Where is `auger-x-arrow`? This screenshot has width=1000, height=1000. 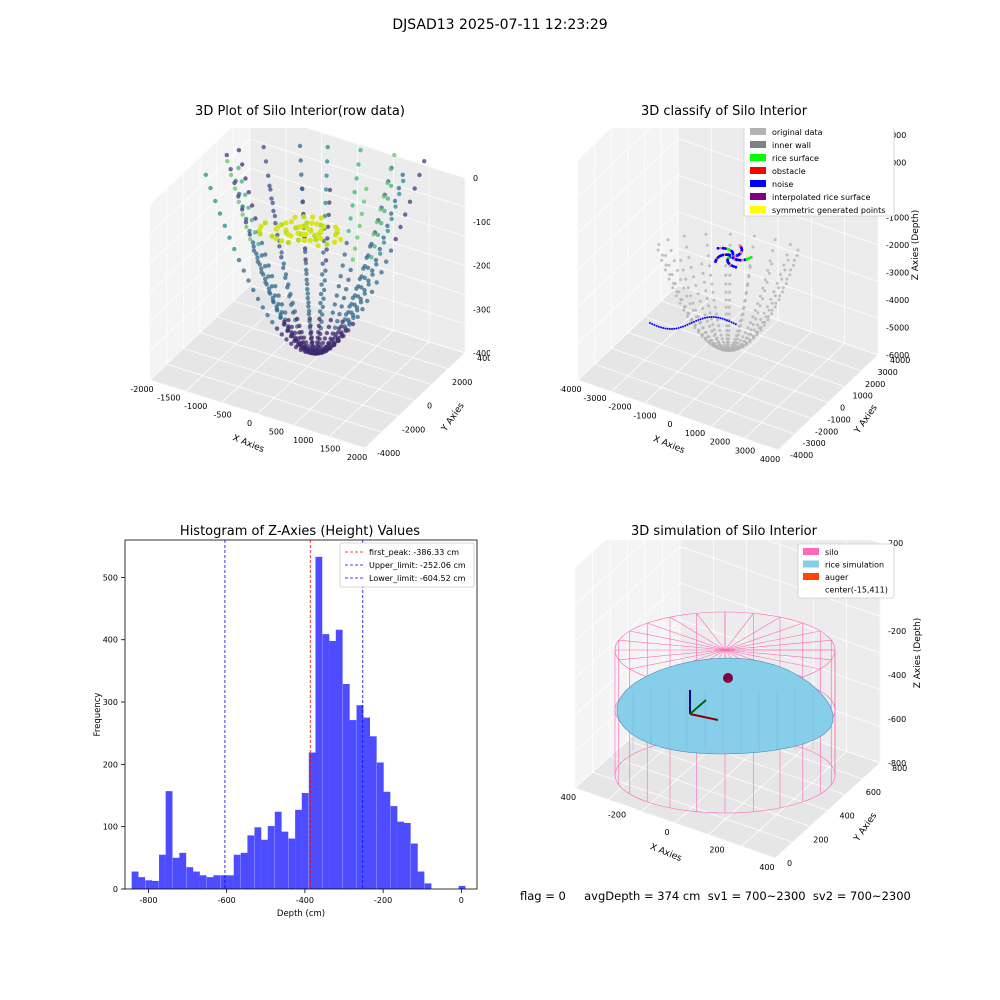 auger-x-arrow is located at coordinates (704, 717).